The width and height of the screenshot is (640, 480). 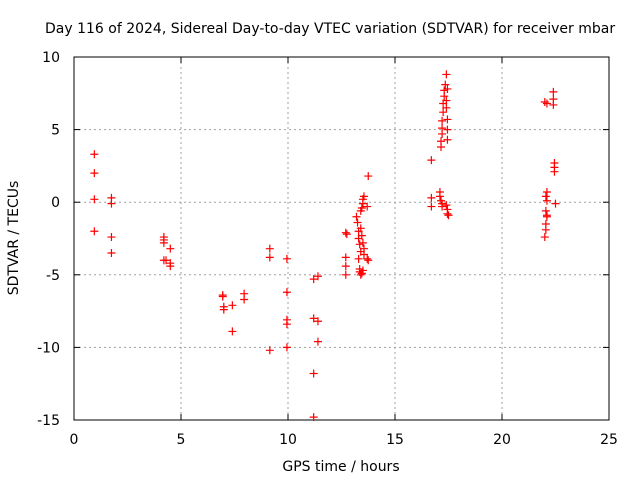 What do you see at coordinates (609, 440) in the screenshot?
I see `x-tick-label: 25` at bounding box center [609, 440].